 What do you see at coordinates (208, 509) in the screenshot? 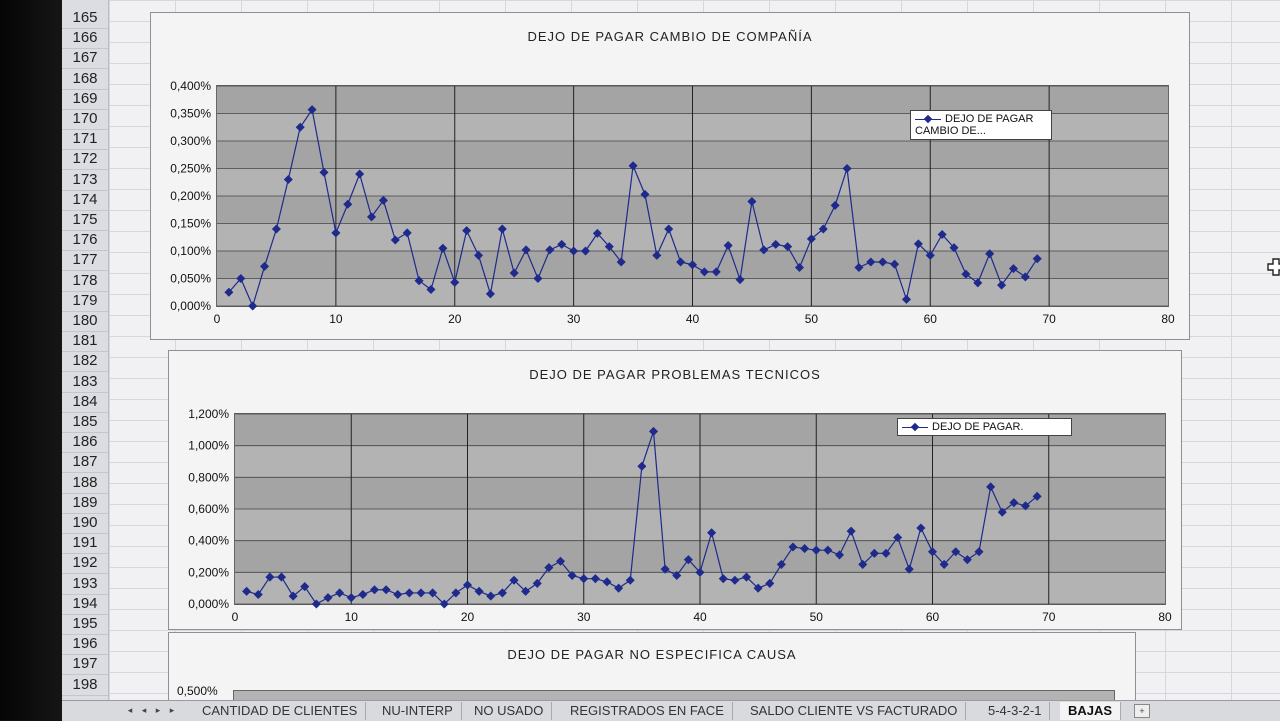
I see `y-tick-label: 0,600%` at bounding box center [208, 509].